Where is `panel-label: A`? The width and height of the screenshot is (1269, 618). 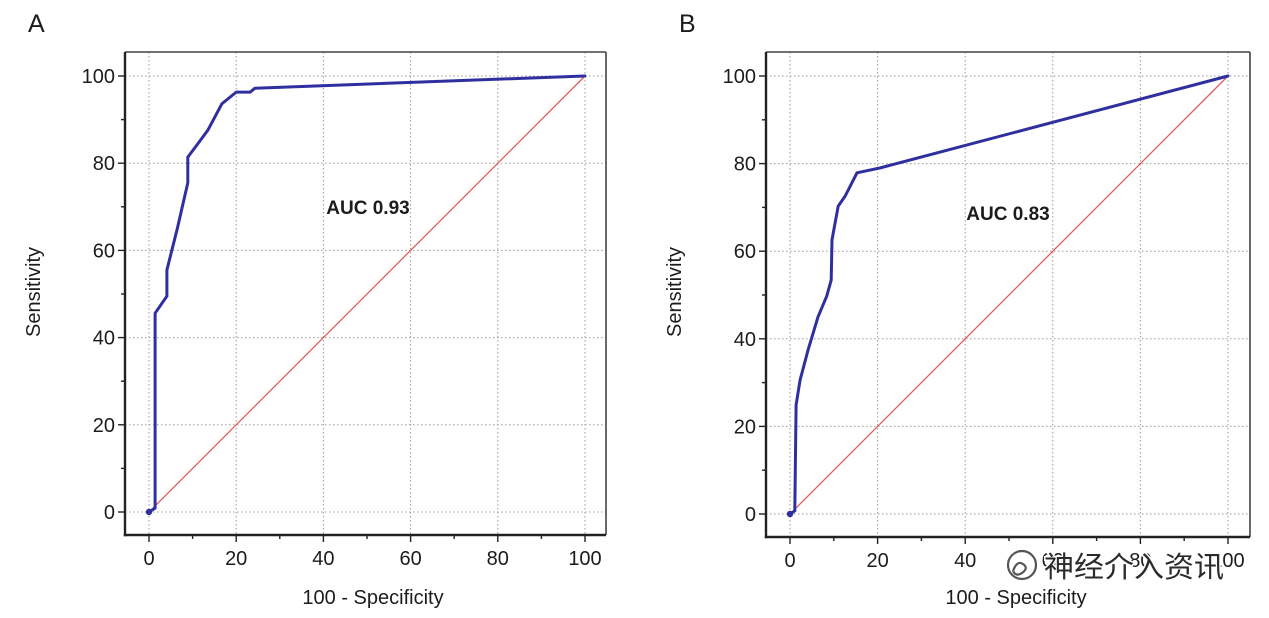 panel-label: A is located at coordinates (36, 24).